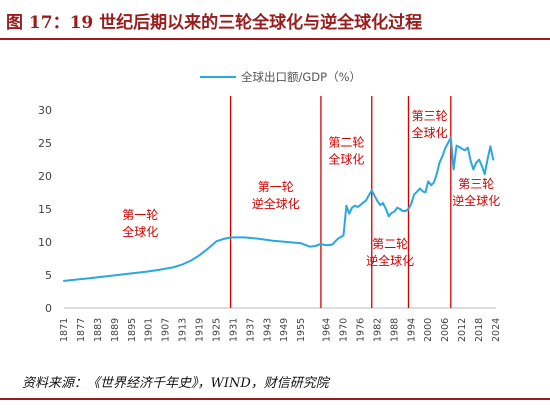 The width and height of the screenshot is (550, 408). I want to click on y-axis: 0 5 10 15 20 25 30, so click(45, 209).